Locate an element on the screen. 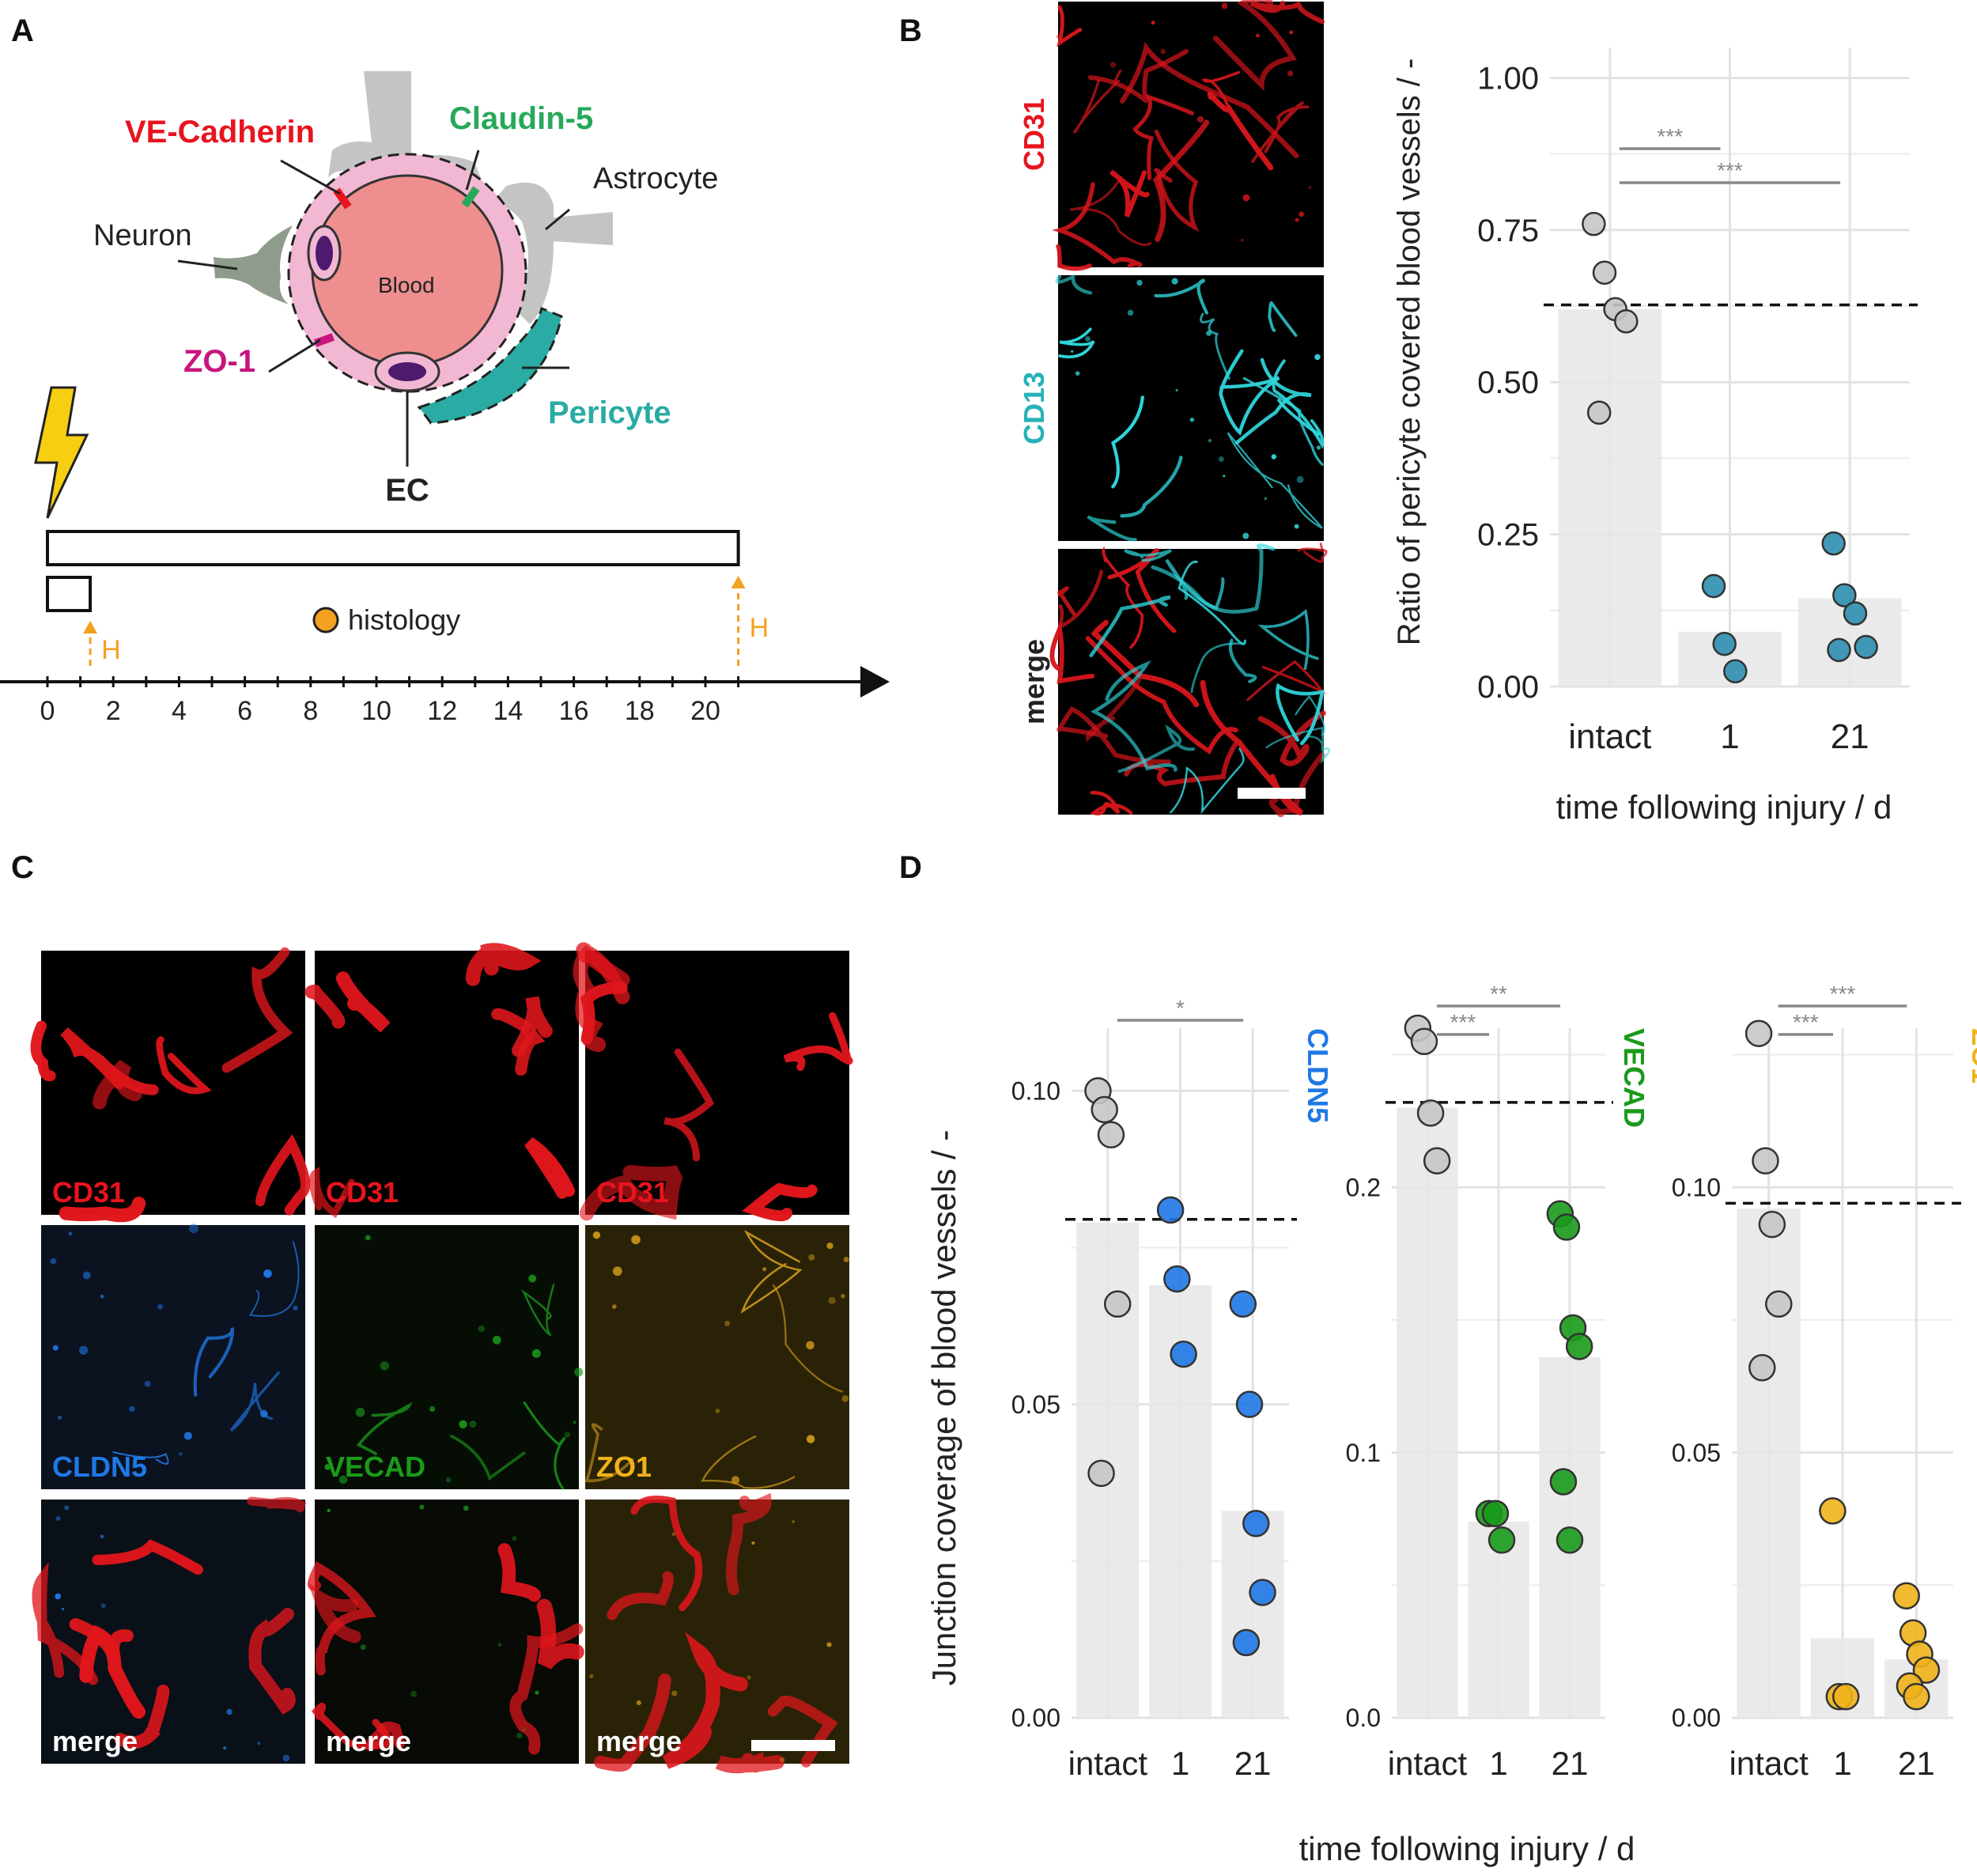  histology-marker-label: H is located at coordinates (111, 650).